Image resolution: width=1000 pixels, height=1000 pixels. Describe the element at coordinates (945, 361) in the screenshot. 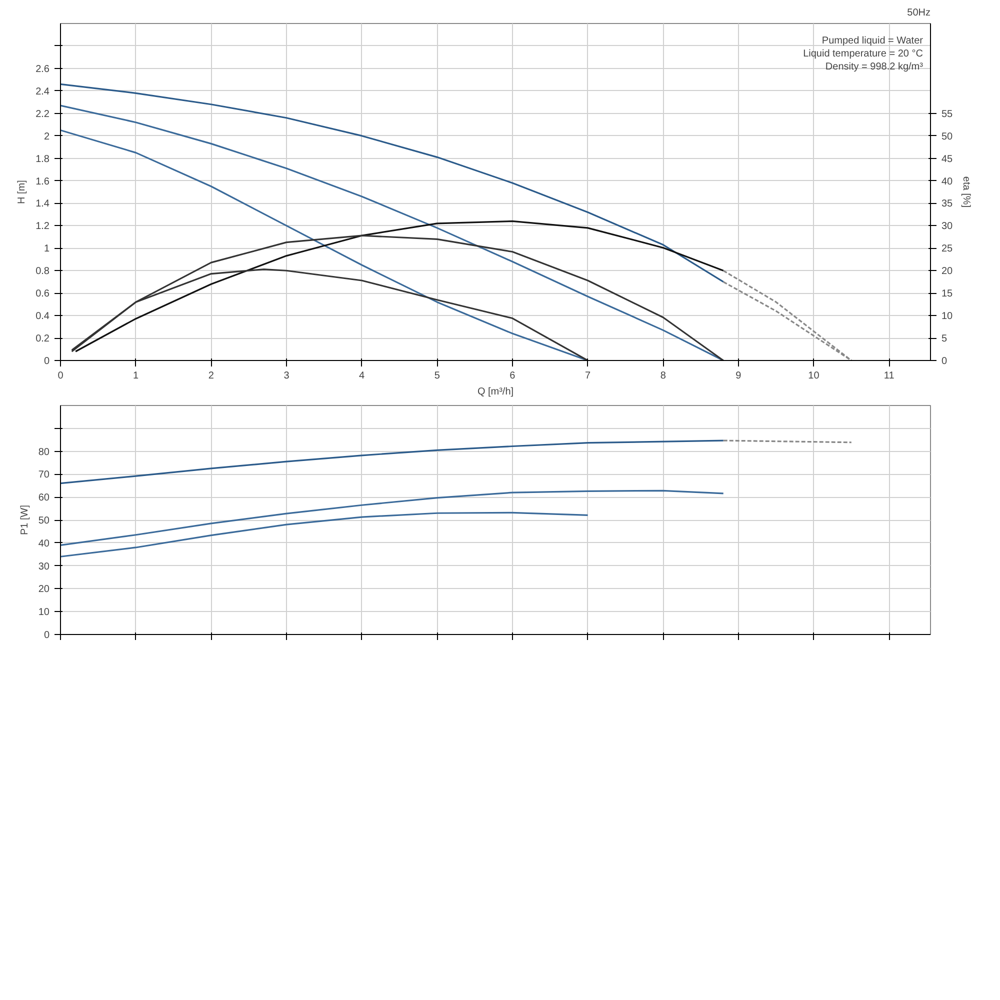

I see `y2-tick-label: 0` at that location.